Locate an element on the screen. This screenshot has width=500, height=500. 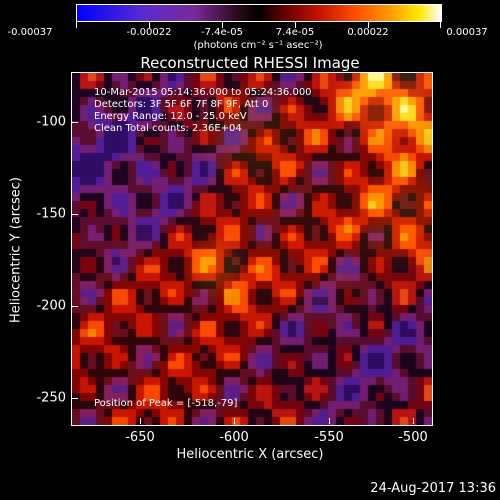
colorbar-tick-label: -7.4e-05 is located at coordinates (222, 32).